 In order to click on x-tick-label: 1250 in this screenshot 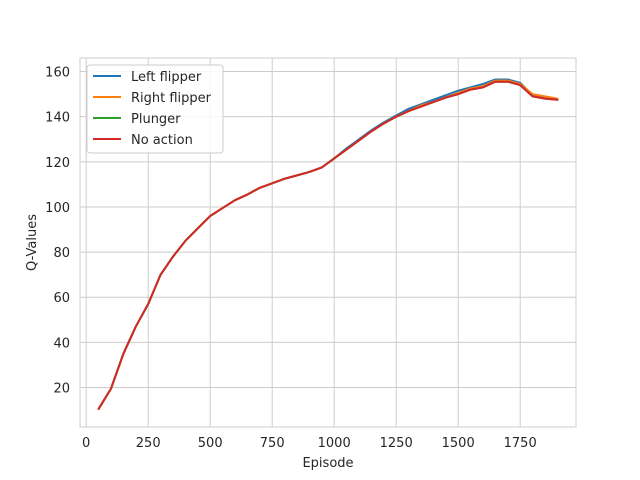, I will do `click(396, 443)`.